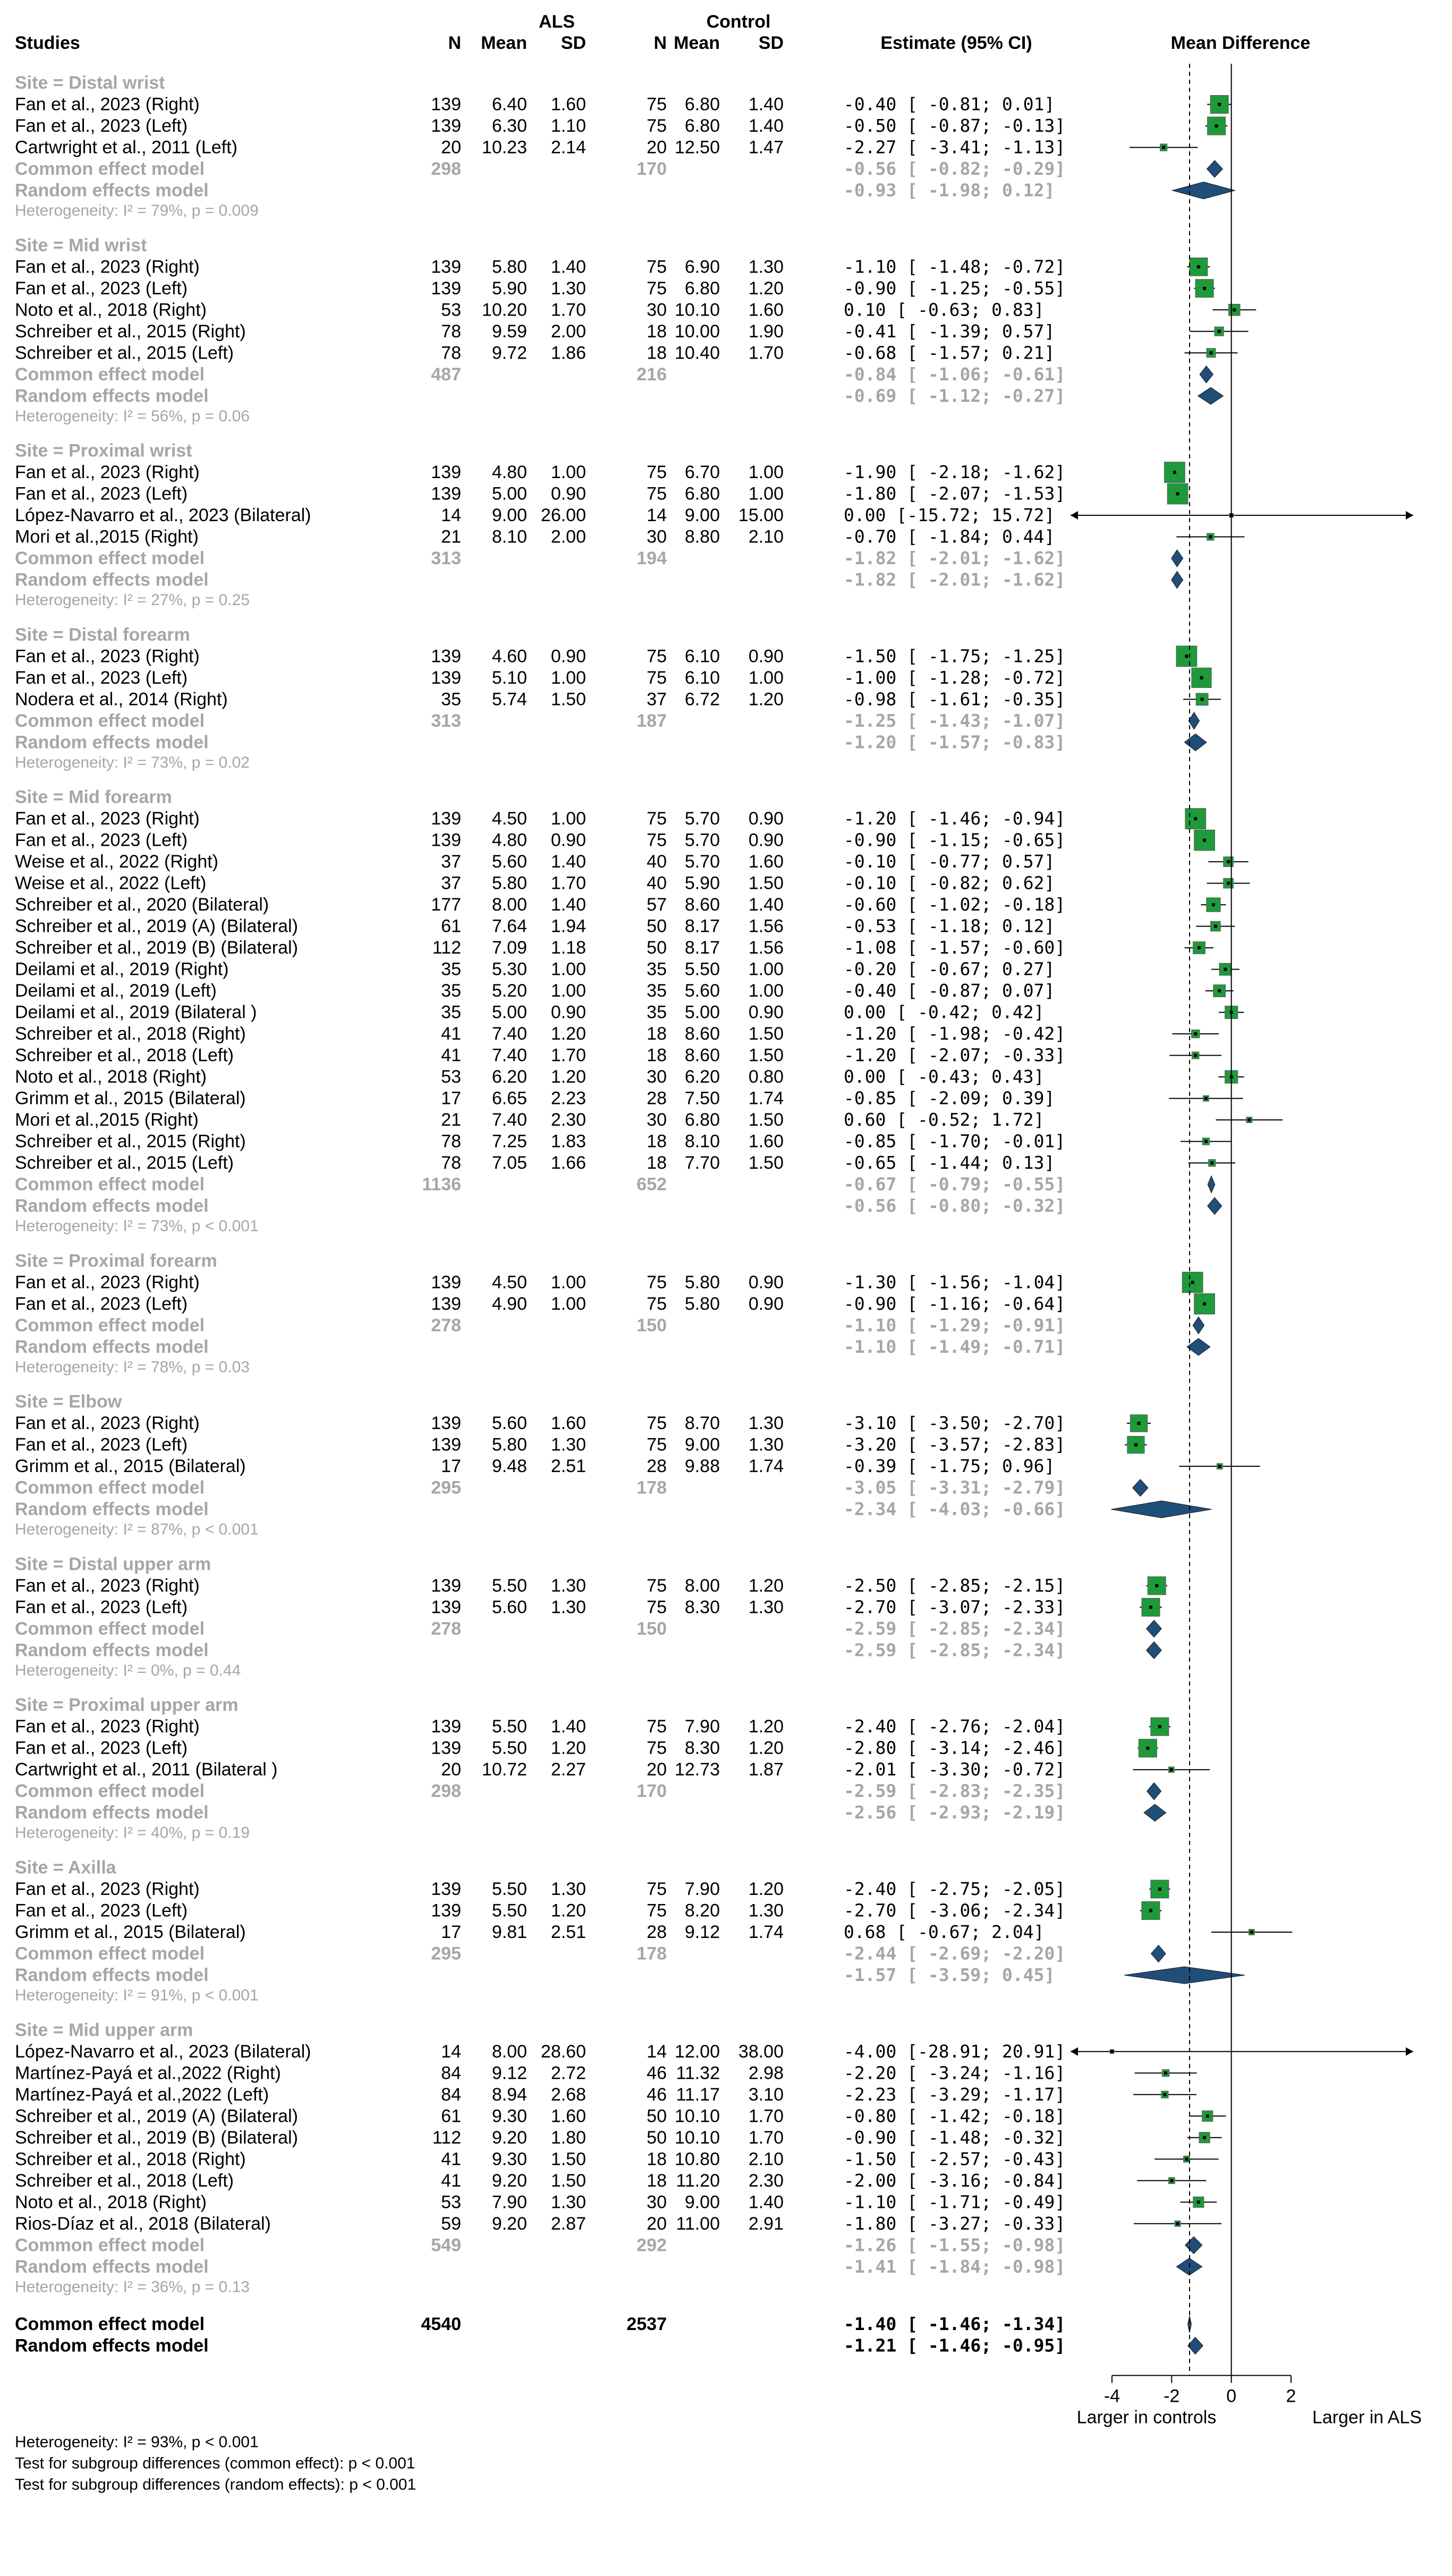  I want to click on study-mean-als: 9.20, so click(509, 2138).